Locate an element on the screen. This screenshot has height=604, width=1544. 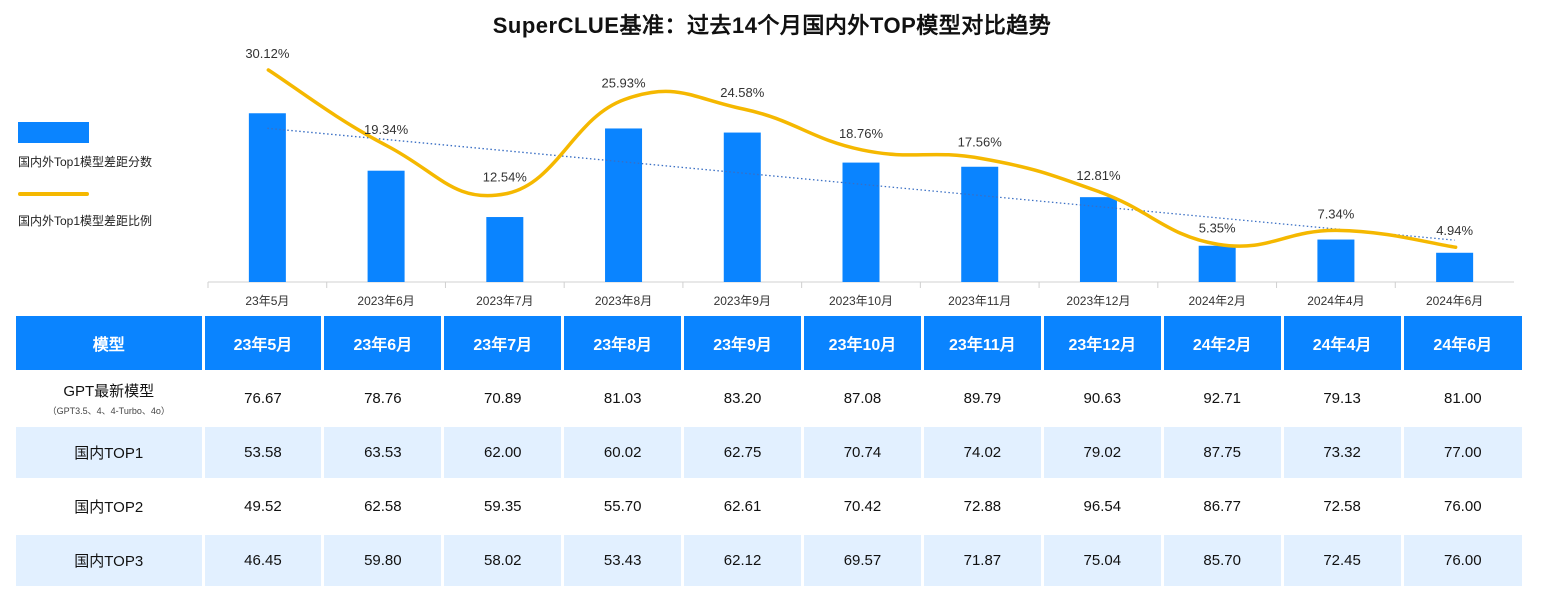
table-cell: 62.75 is located at coordinates (743, 453).